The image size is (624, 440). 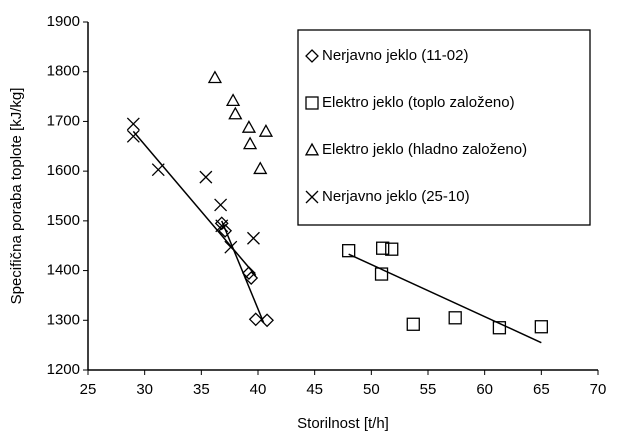 I want to click on y-tick-label: 1200, so click(x=63, y=369).